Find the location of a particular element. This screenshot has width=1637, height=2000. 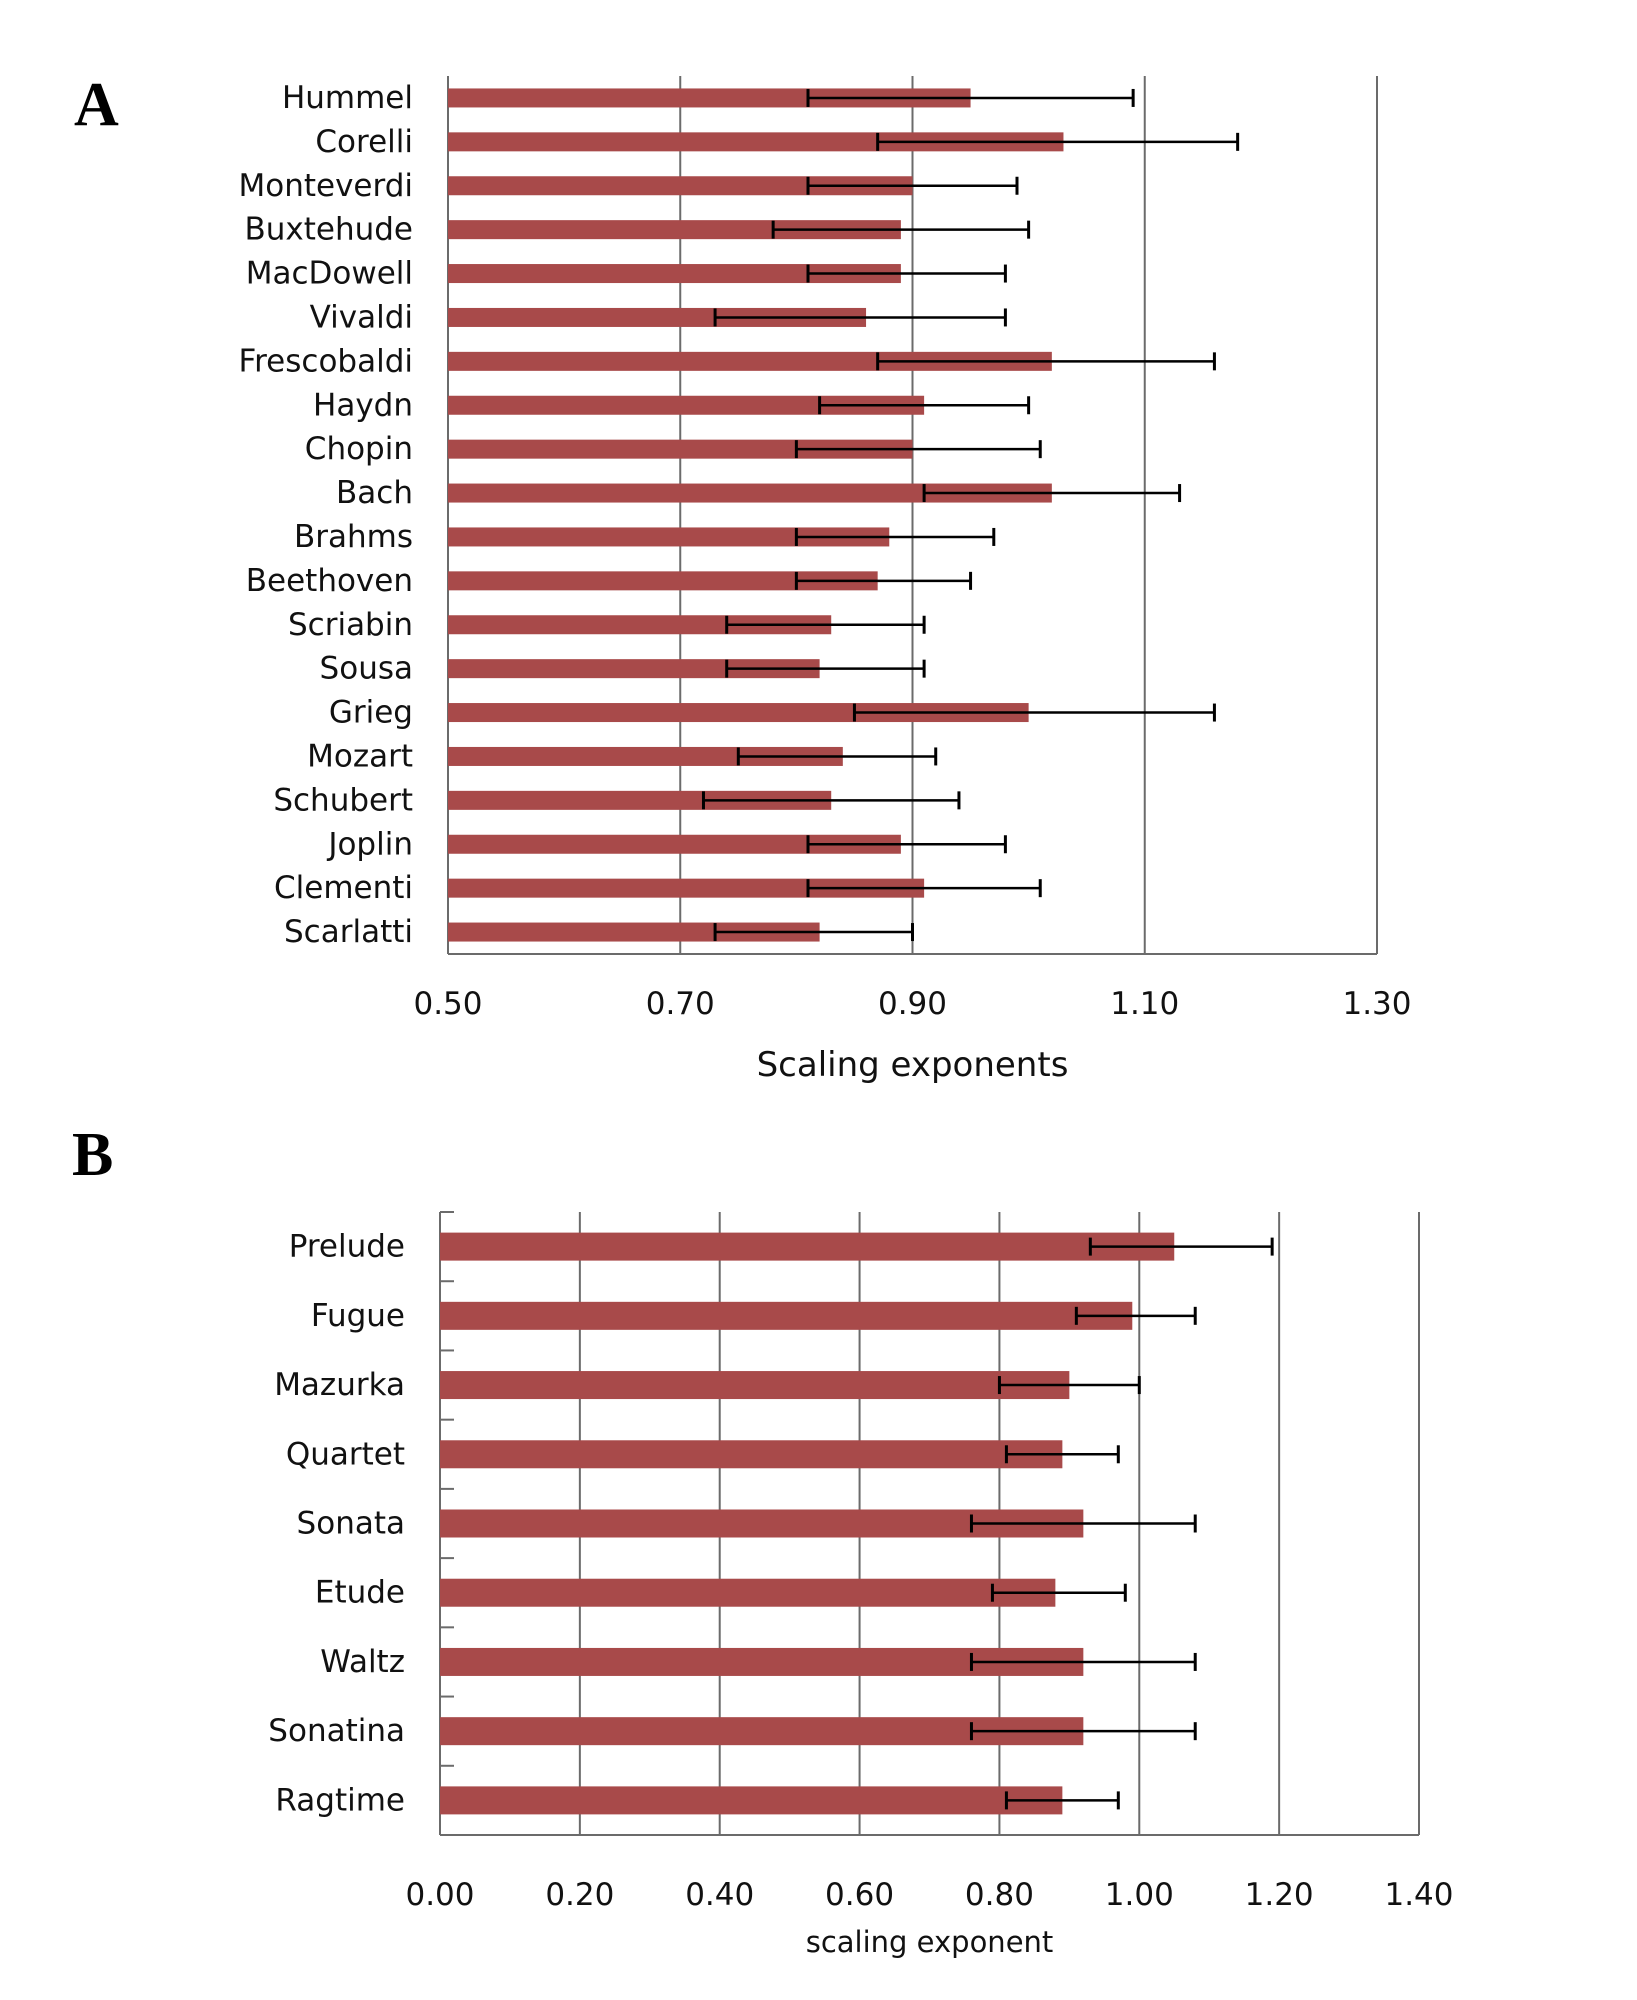

x-tick-label: 0.50 is located at coordinates (447, 1004).